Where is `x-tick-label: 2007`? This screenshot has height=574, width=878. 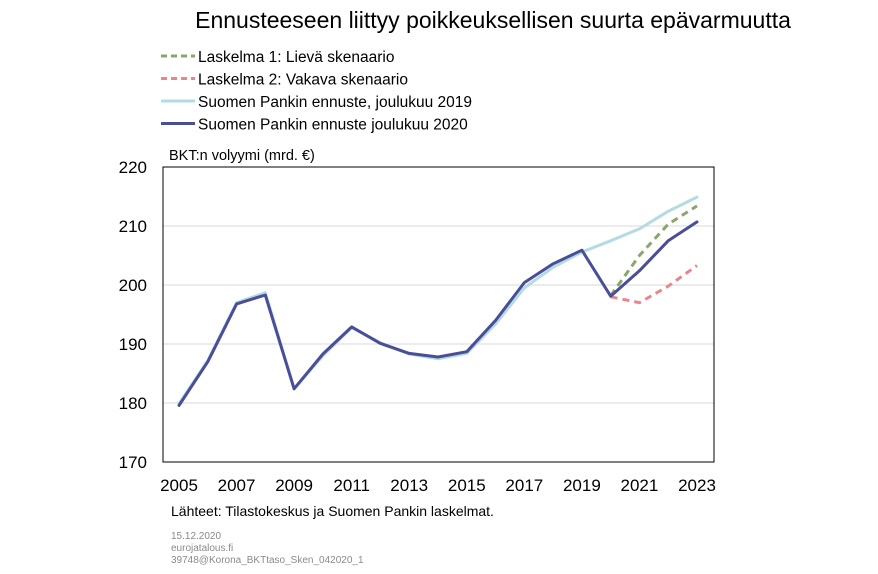
x-tick-label: 2007 is located at coordinates (237, 485).